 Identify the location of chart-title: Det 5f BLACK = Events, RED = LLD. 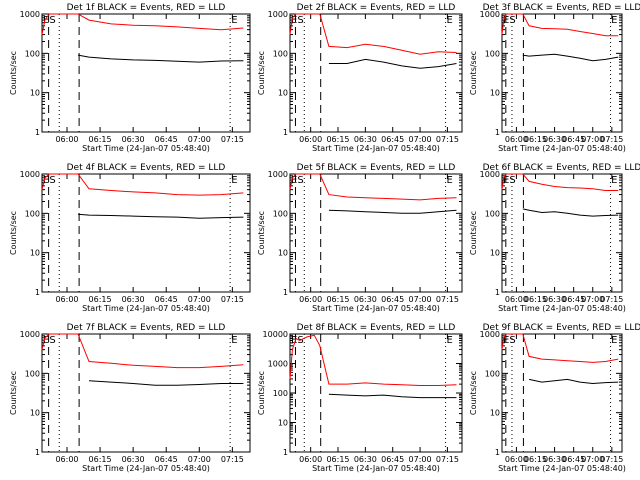
(376, 168).